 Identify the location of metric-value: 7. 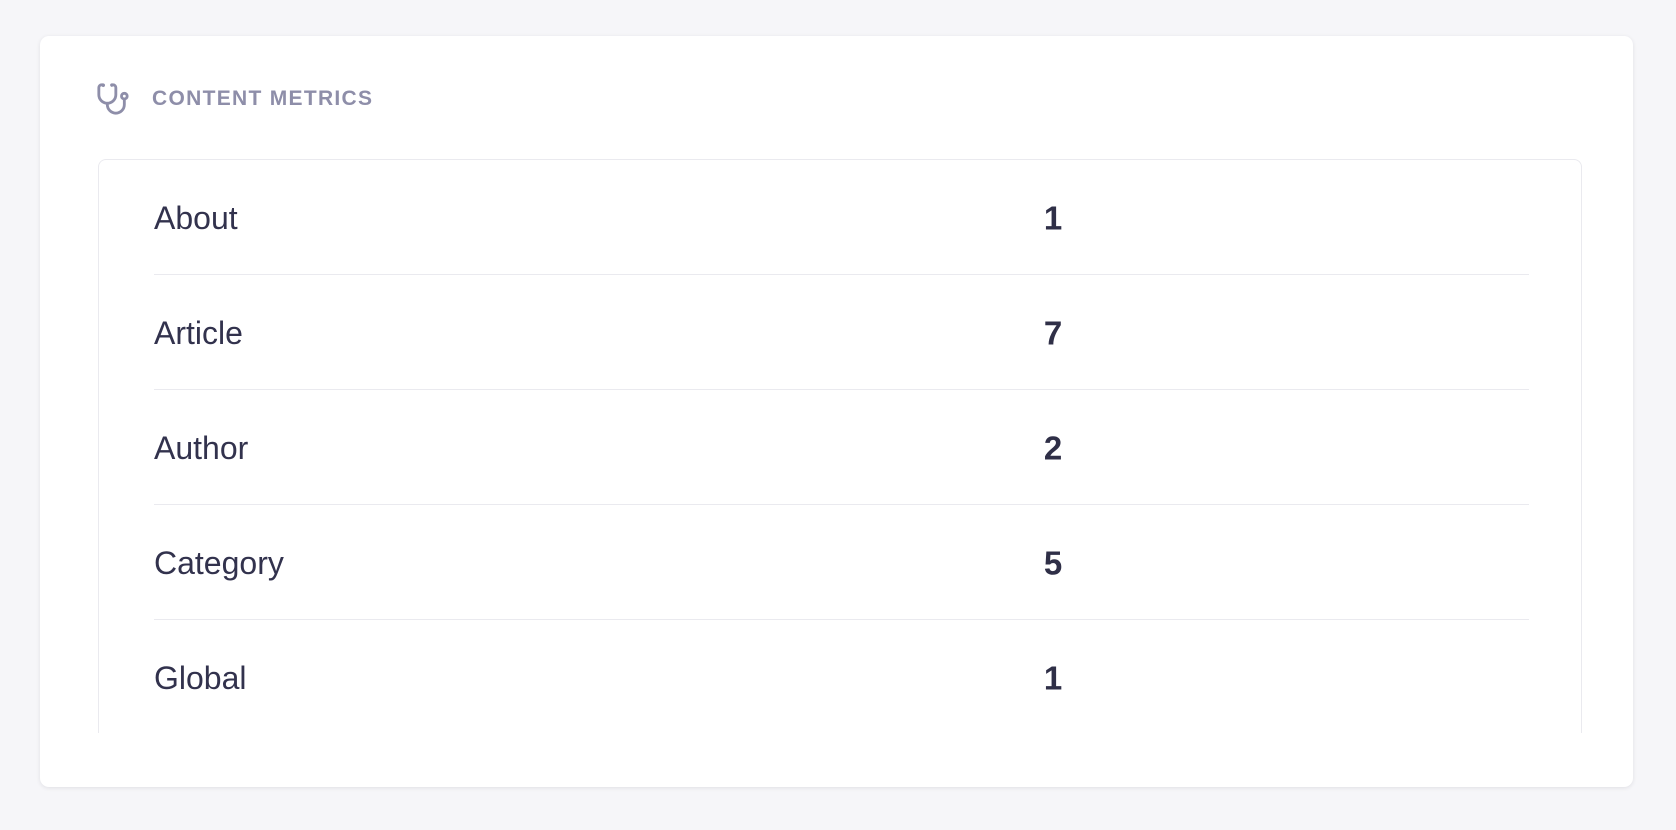
(1053, 332).